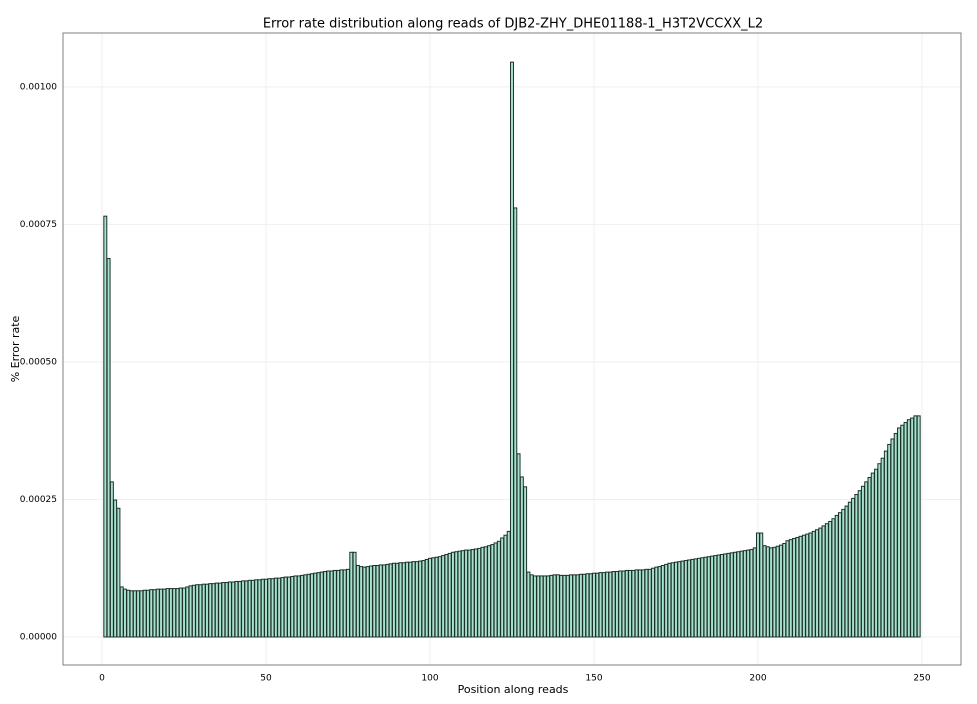 The image size is (977, 704). What do you see at coordinates (38, 362) in the screenshot?
I see `y-tick-label: 0.00050` at bounding box center [38, 362].